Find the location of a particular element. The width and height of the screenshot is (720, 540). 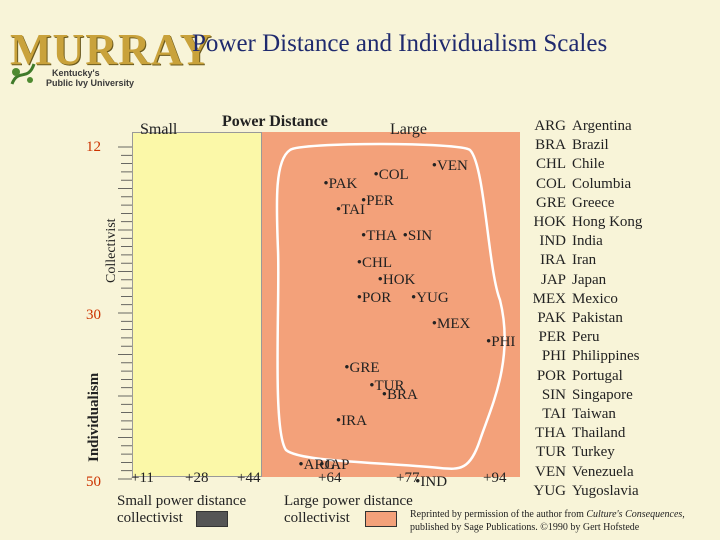

country-name: Argentina is located at coordinates (602, 126).